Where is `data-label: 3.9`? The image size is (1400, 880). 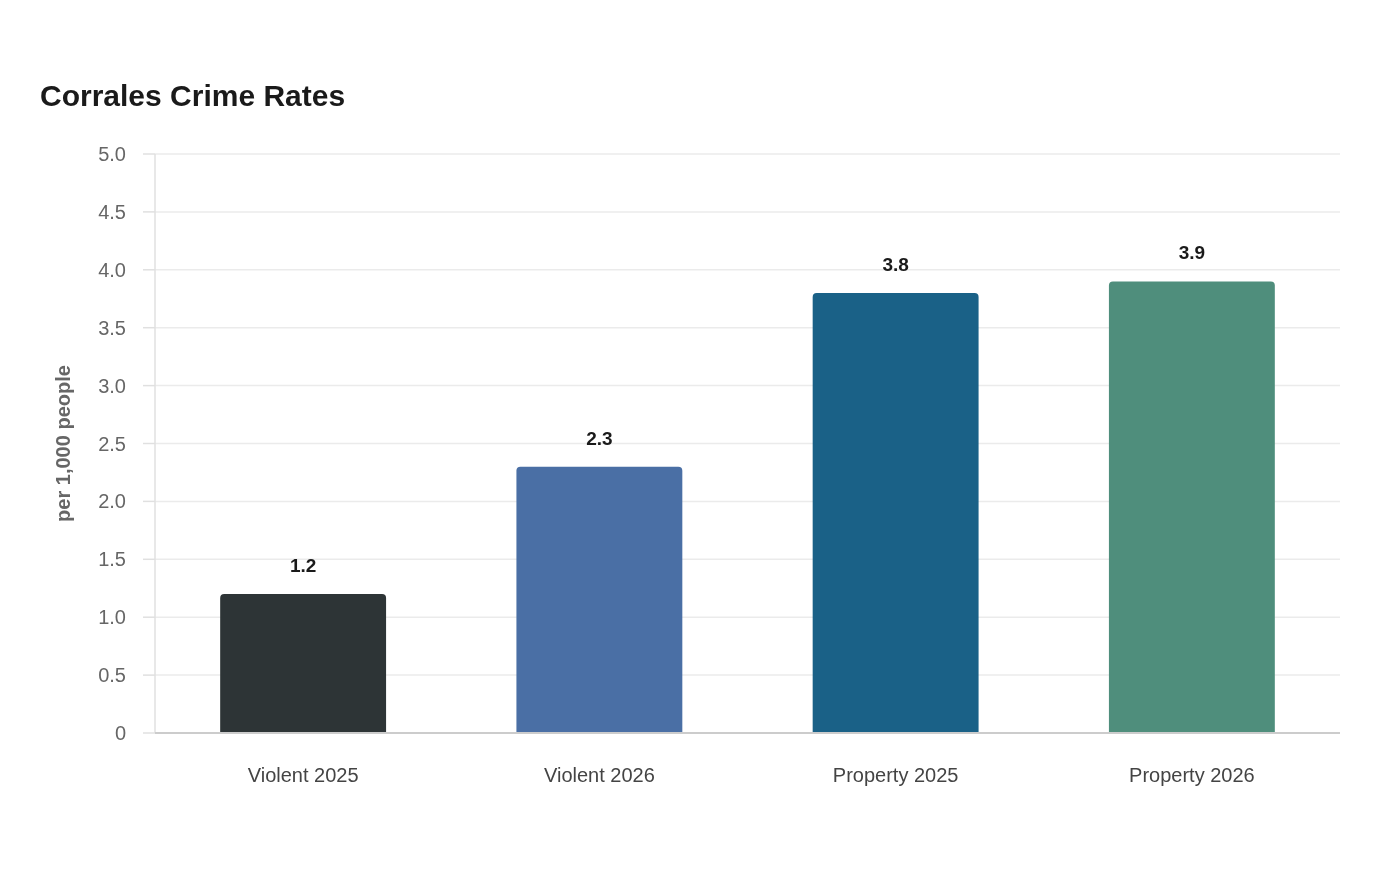 data-label: 3.9 is located at coordinates (1192, 253).